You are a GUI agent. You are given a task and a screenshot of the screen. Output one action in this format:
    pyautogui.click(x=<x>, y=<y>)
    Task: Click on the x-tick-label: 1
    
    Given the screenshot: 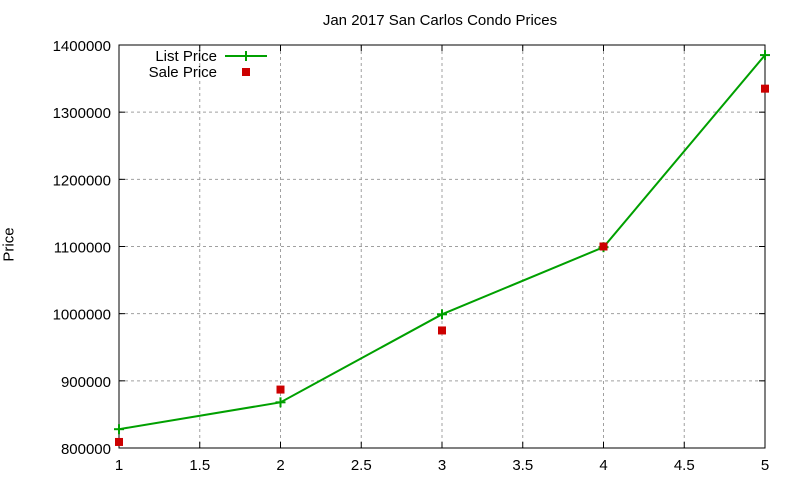 What is the action you would take?
    pyautogui.click(x=119, y=465)
    